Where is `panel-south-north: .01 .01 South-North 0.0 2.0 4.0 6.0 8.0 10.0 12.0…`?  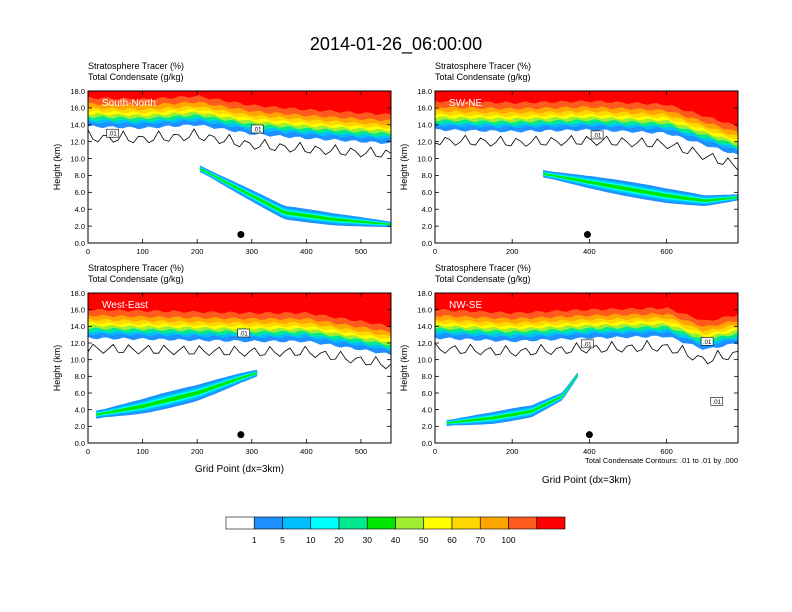
panel-south-north: .01 .01 South-North 0.0 2.0 4.0 6.0 8.0 10.0 12.0… is located at coordinates (222, 158).